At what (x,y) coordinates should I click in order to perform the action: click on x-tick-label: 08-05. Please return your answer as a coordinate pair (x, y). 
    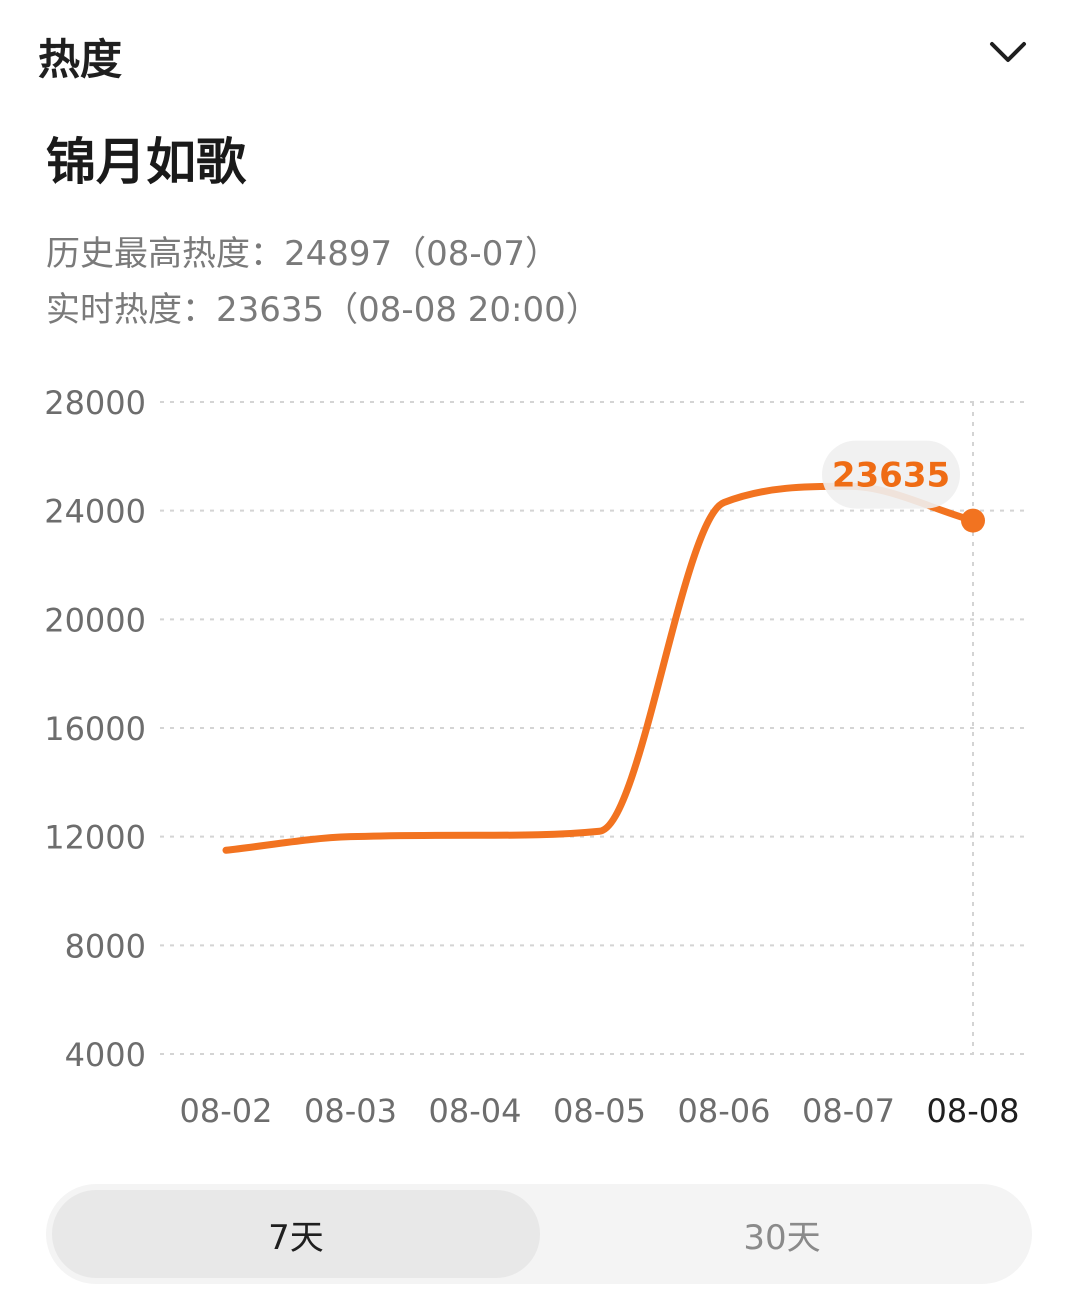
    Looking at the image, I should click on (599, 1111).